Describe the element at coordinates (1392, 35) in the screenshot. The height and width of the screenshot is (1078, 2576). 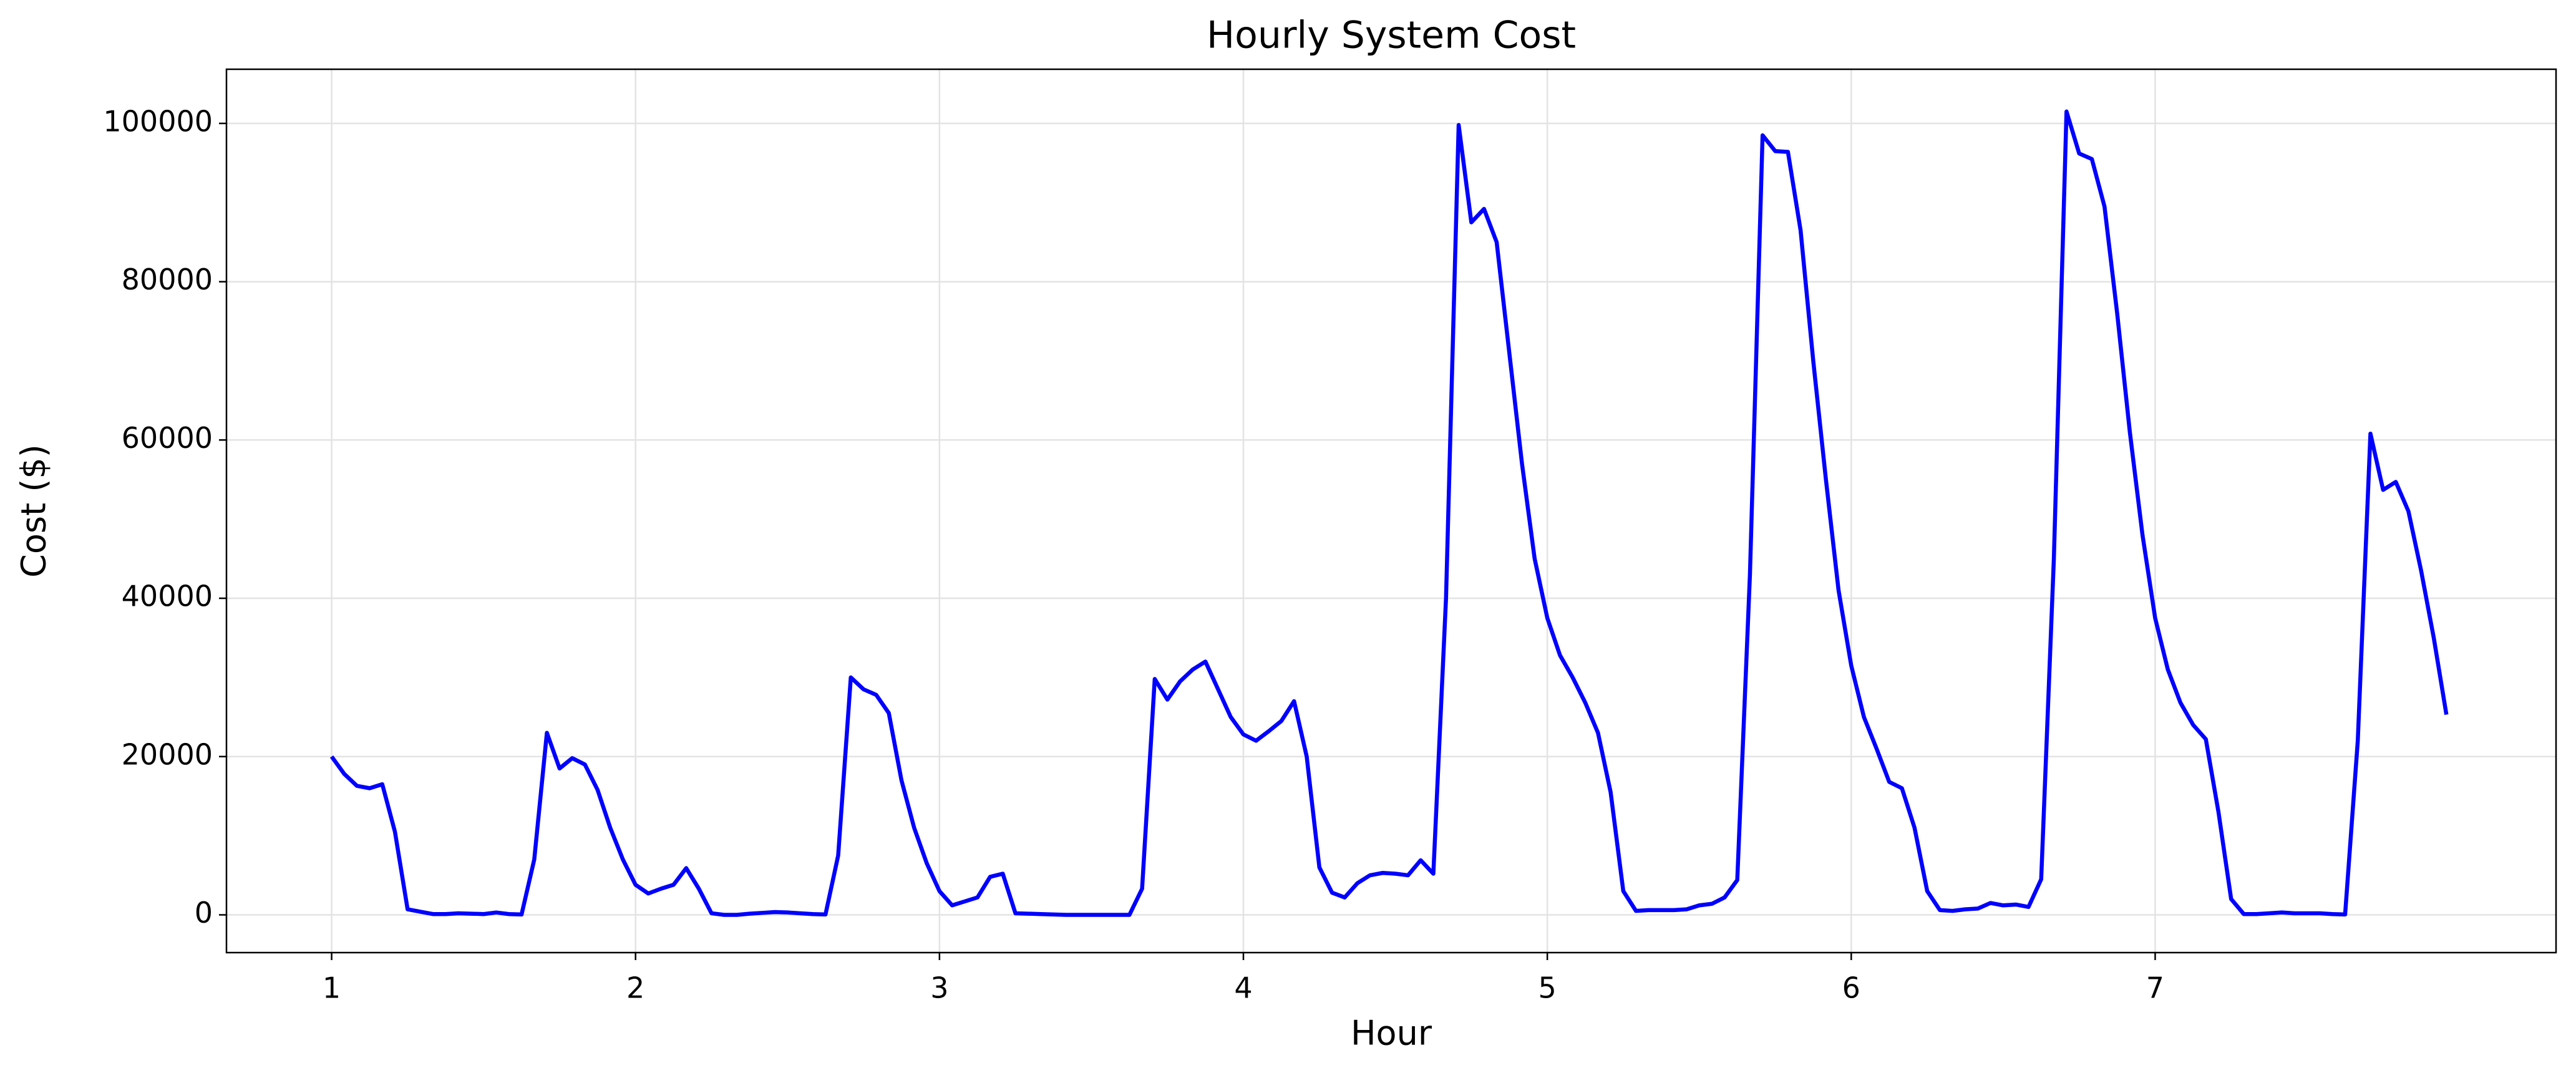
I see `chart-title: Hourly System Cost` at that location.